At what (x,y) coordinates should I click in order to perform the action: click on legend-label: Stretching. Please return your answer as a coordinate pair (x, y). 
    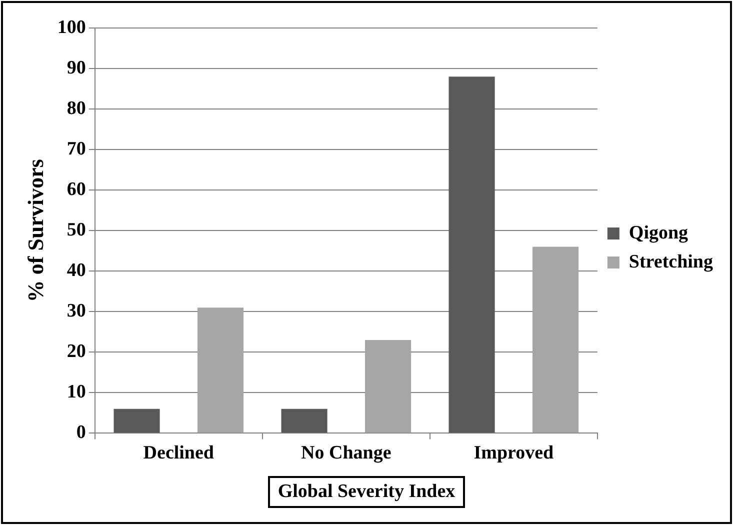
    Looking at the image, I should click on (671, 261).